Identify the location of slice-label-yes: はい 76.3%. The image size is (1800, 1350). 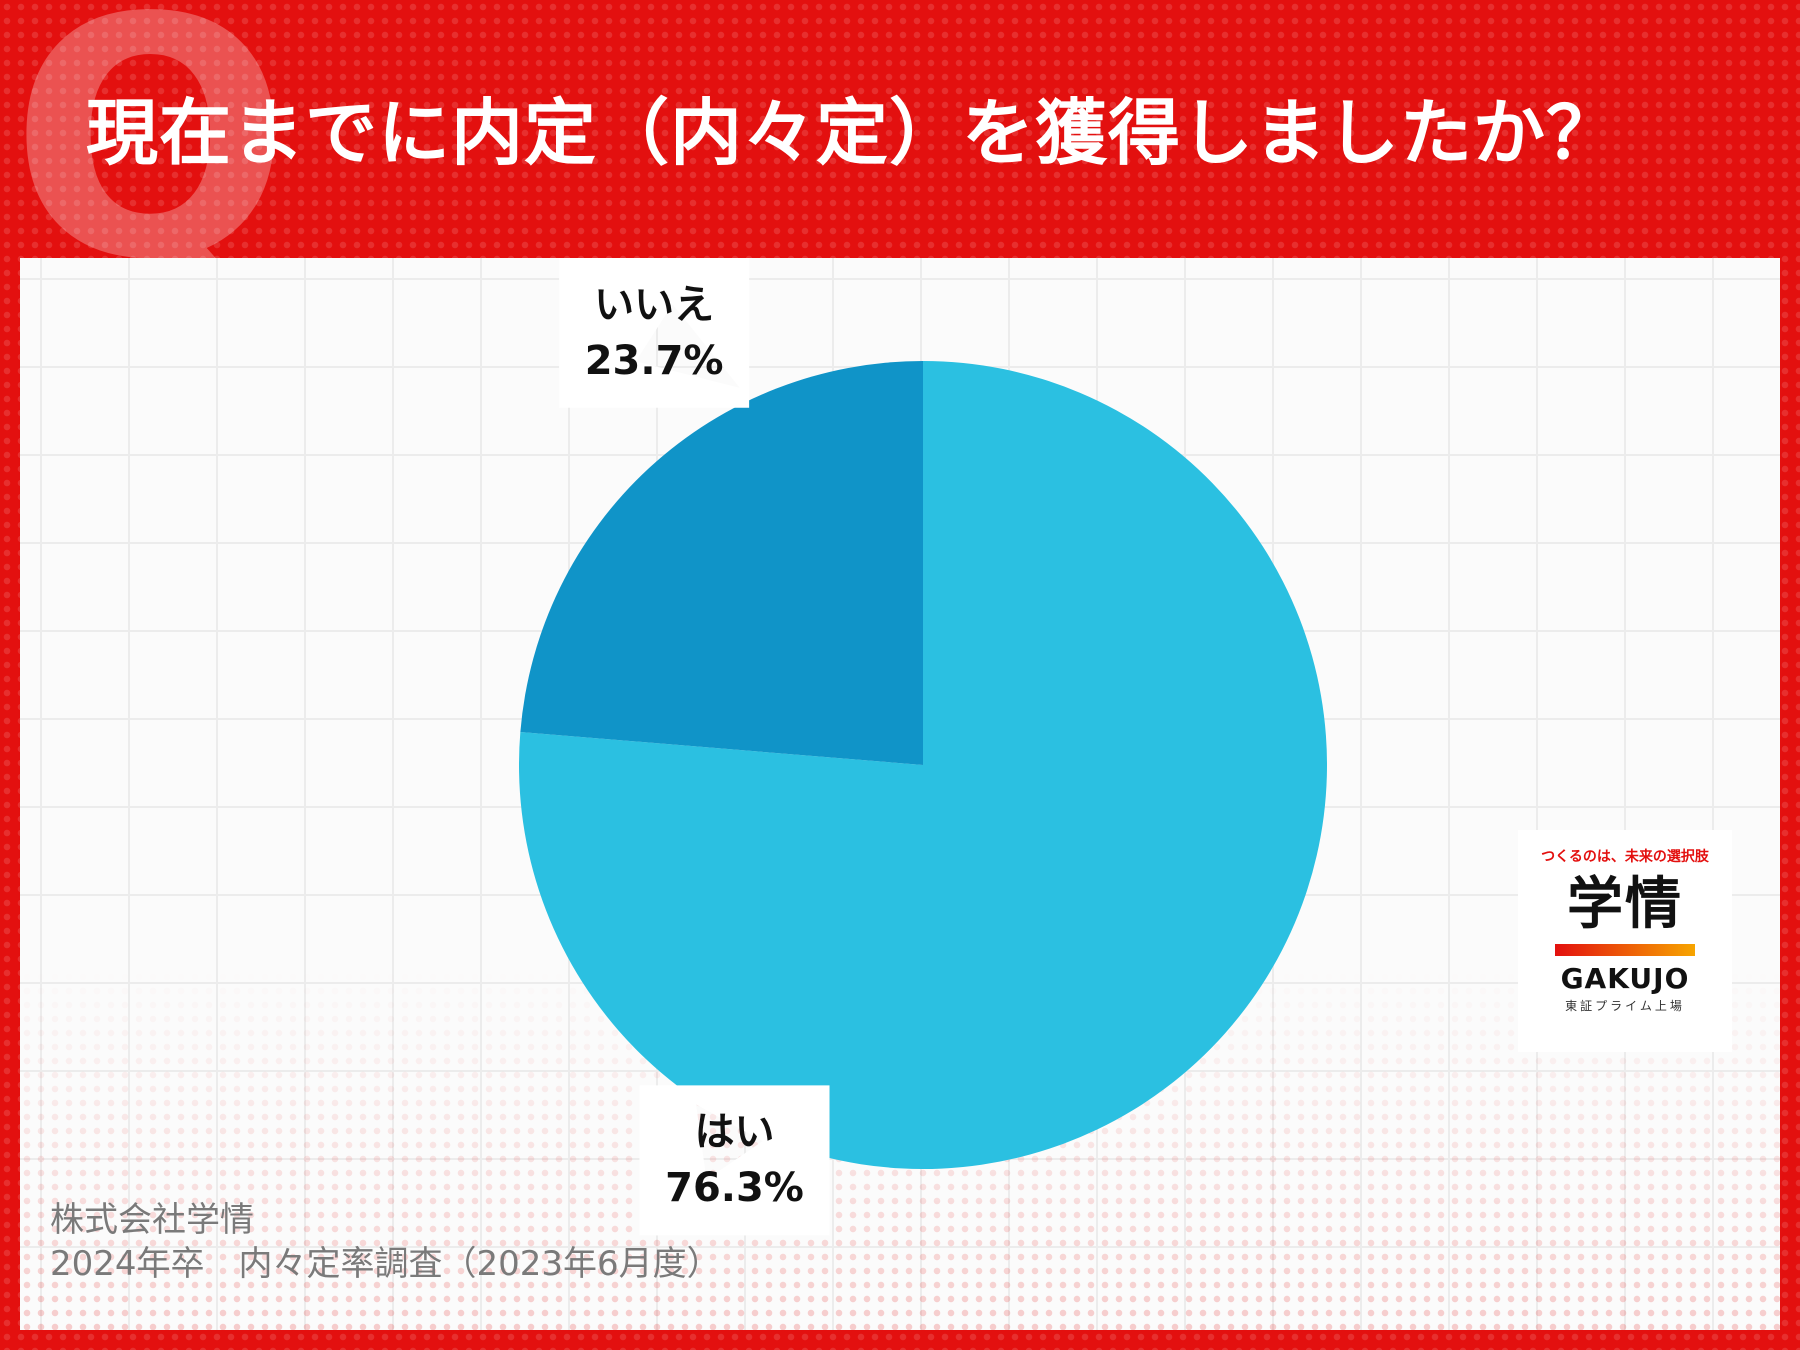
(735, 1160).